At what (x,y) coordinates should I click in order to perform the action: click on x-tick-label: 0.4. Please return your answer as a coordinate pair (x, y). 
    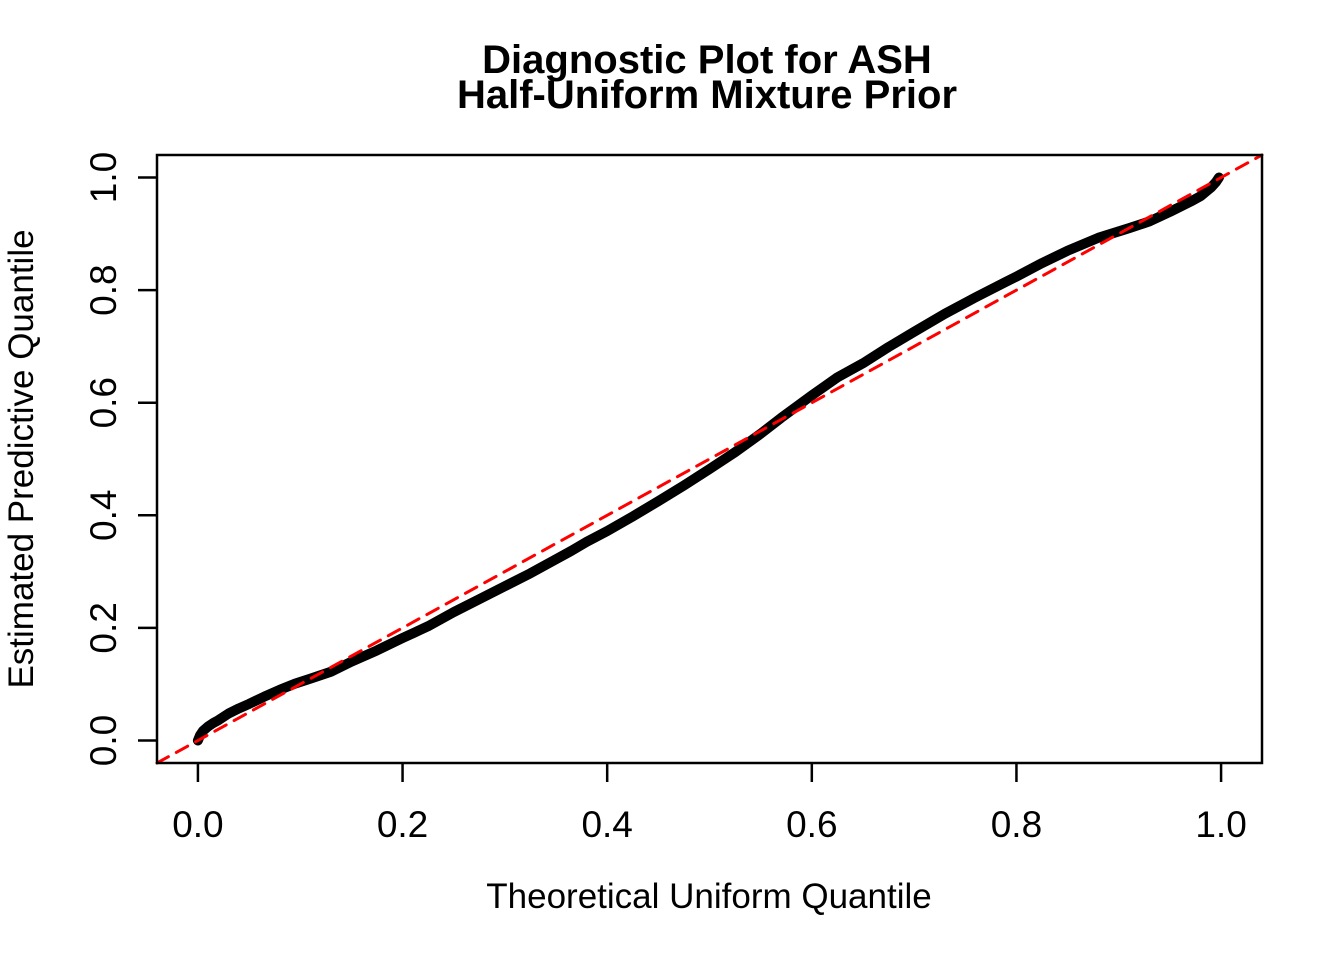
    Looking at the image, I should click on (606, 824).